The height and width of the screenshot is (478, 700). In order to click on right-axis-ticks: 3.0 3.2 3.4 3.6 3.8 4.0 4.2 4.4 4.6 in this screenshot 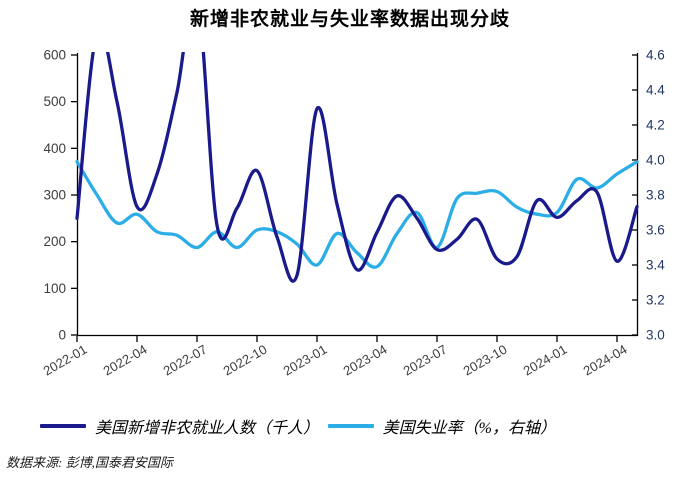, I will do `click(648, 195)`.